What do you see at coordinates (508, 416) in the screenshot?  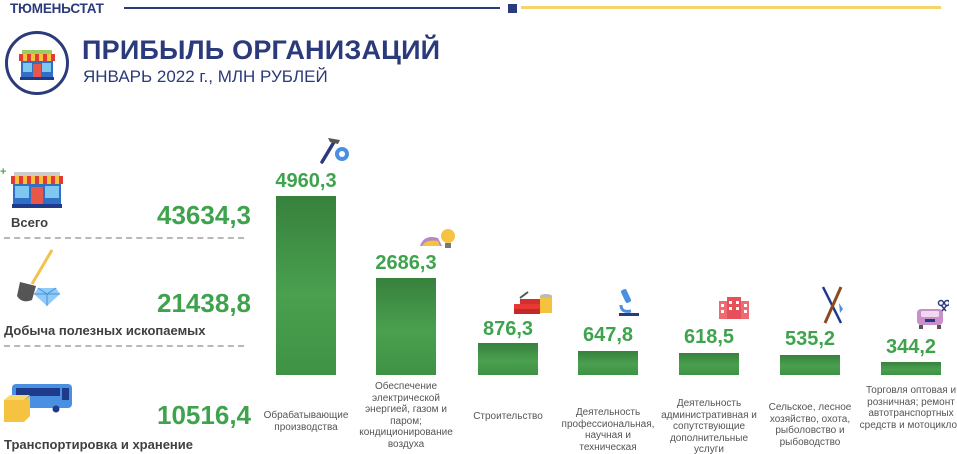 I see `bar-category-label: Строительство` at bounding box center [508, 416].